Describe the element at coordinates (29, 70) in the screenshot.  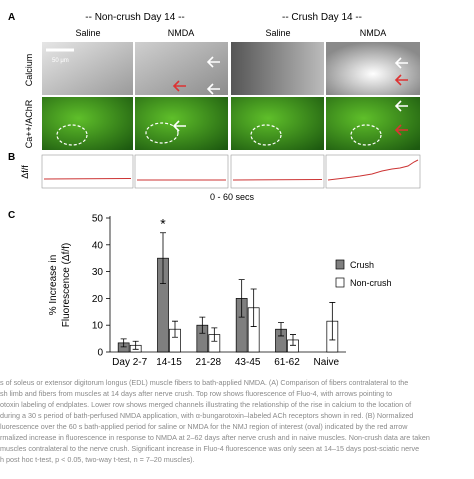
I see `row-title: Calcium` at that location.